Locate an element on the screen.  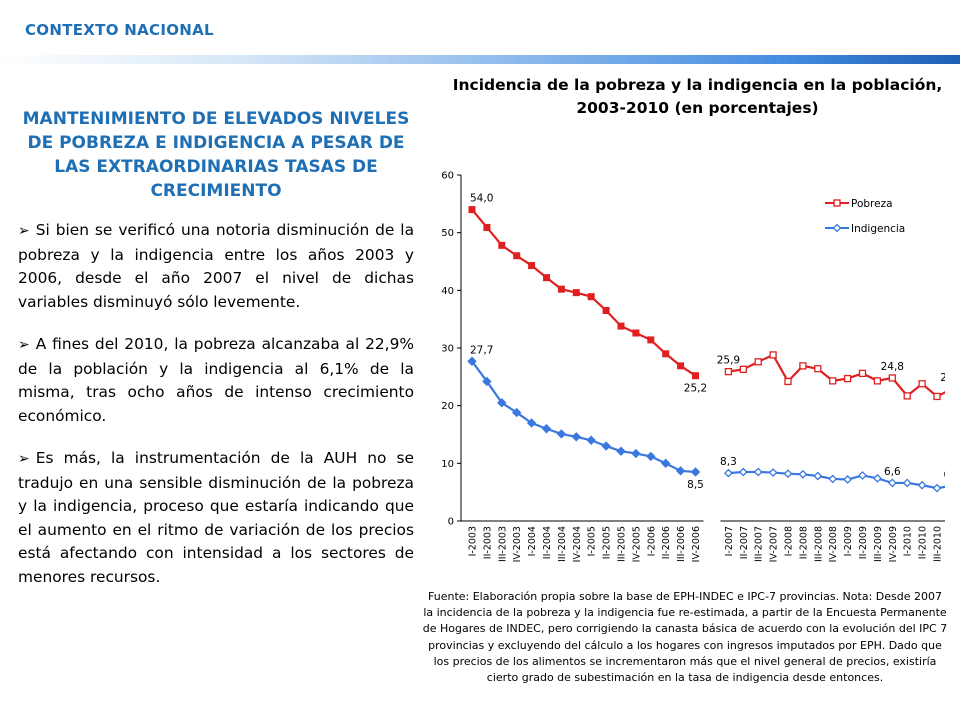
legend-marker is located at coordinates (837, 203).